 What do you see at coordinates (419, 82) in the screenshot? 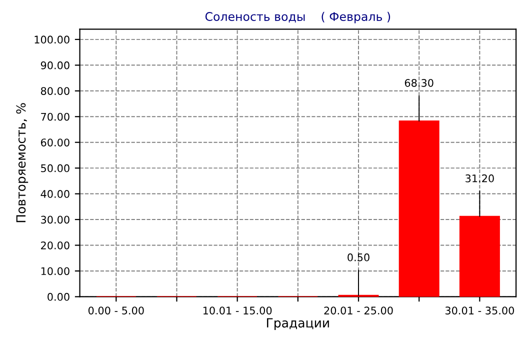
I see `data-label: 68.30` at bounding box center [419, 82].